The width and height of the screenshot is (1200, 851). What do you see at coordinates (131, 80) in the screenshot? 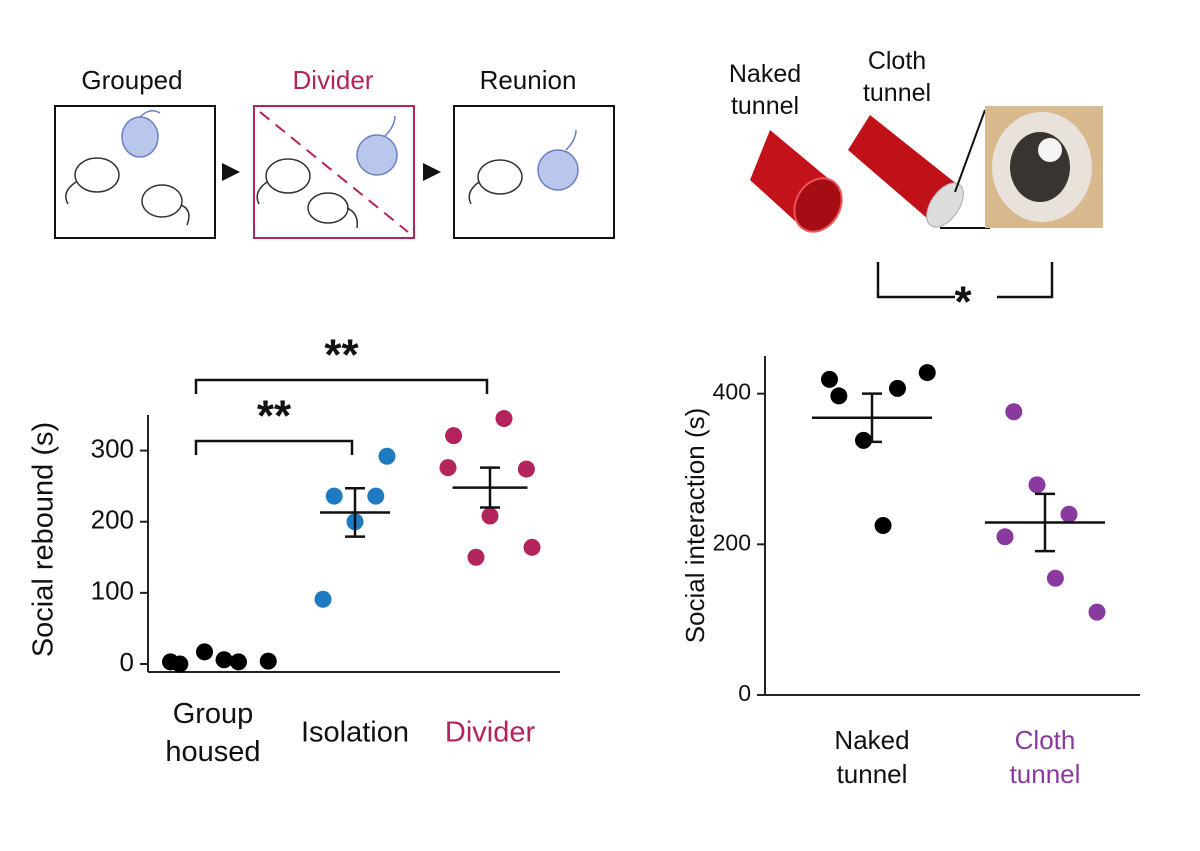
I see `schematic-label: Grouped` at bounding box center [131, 80].